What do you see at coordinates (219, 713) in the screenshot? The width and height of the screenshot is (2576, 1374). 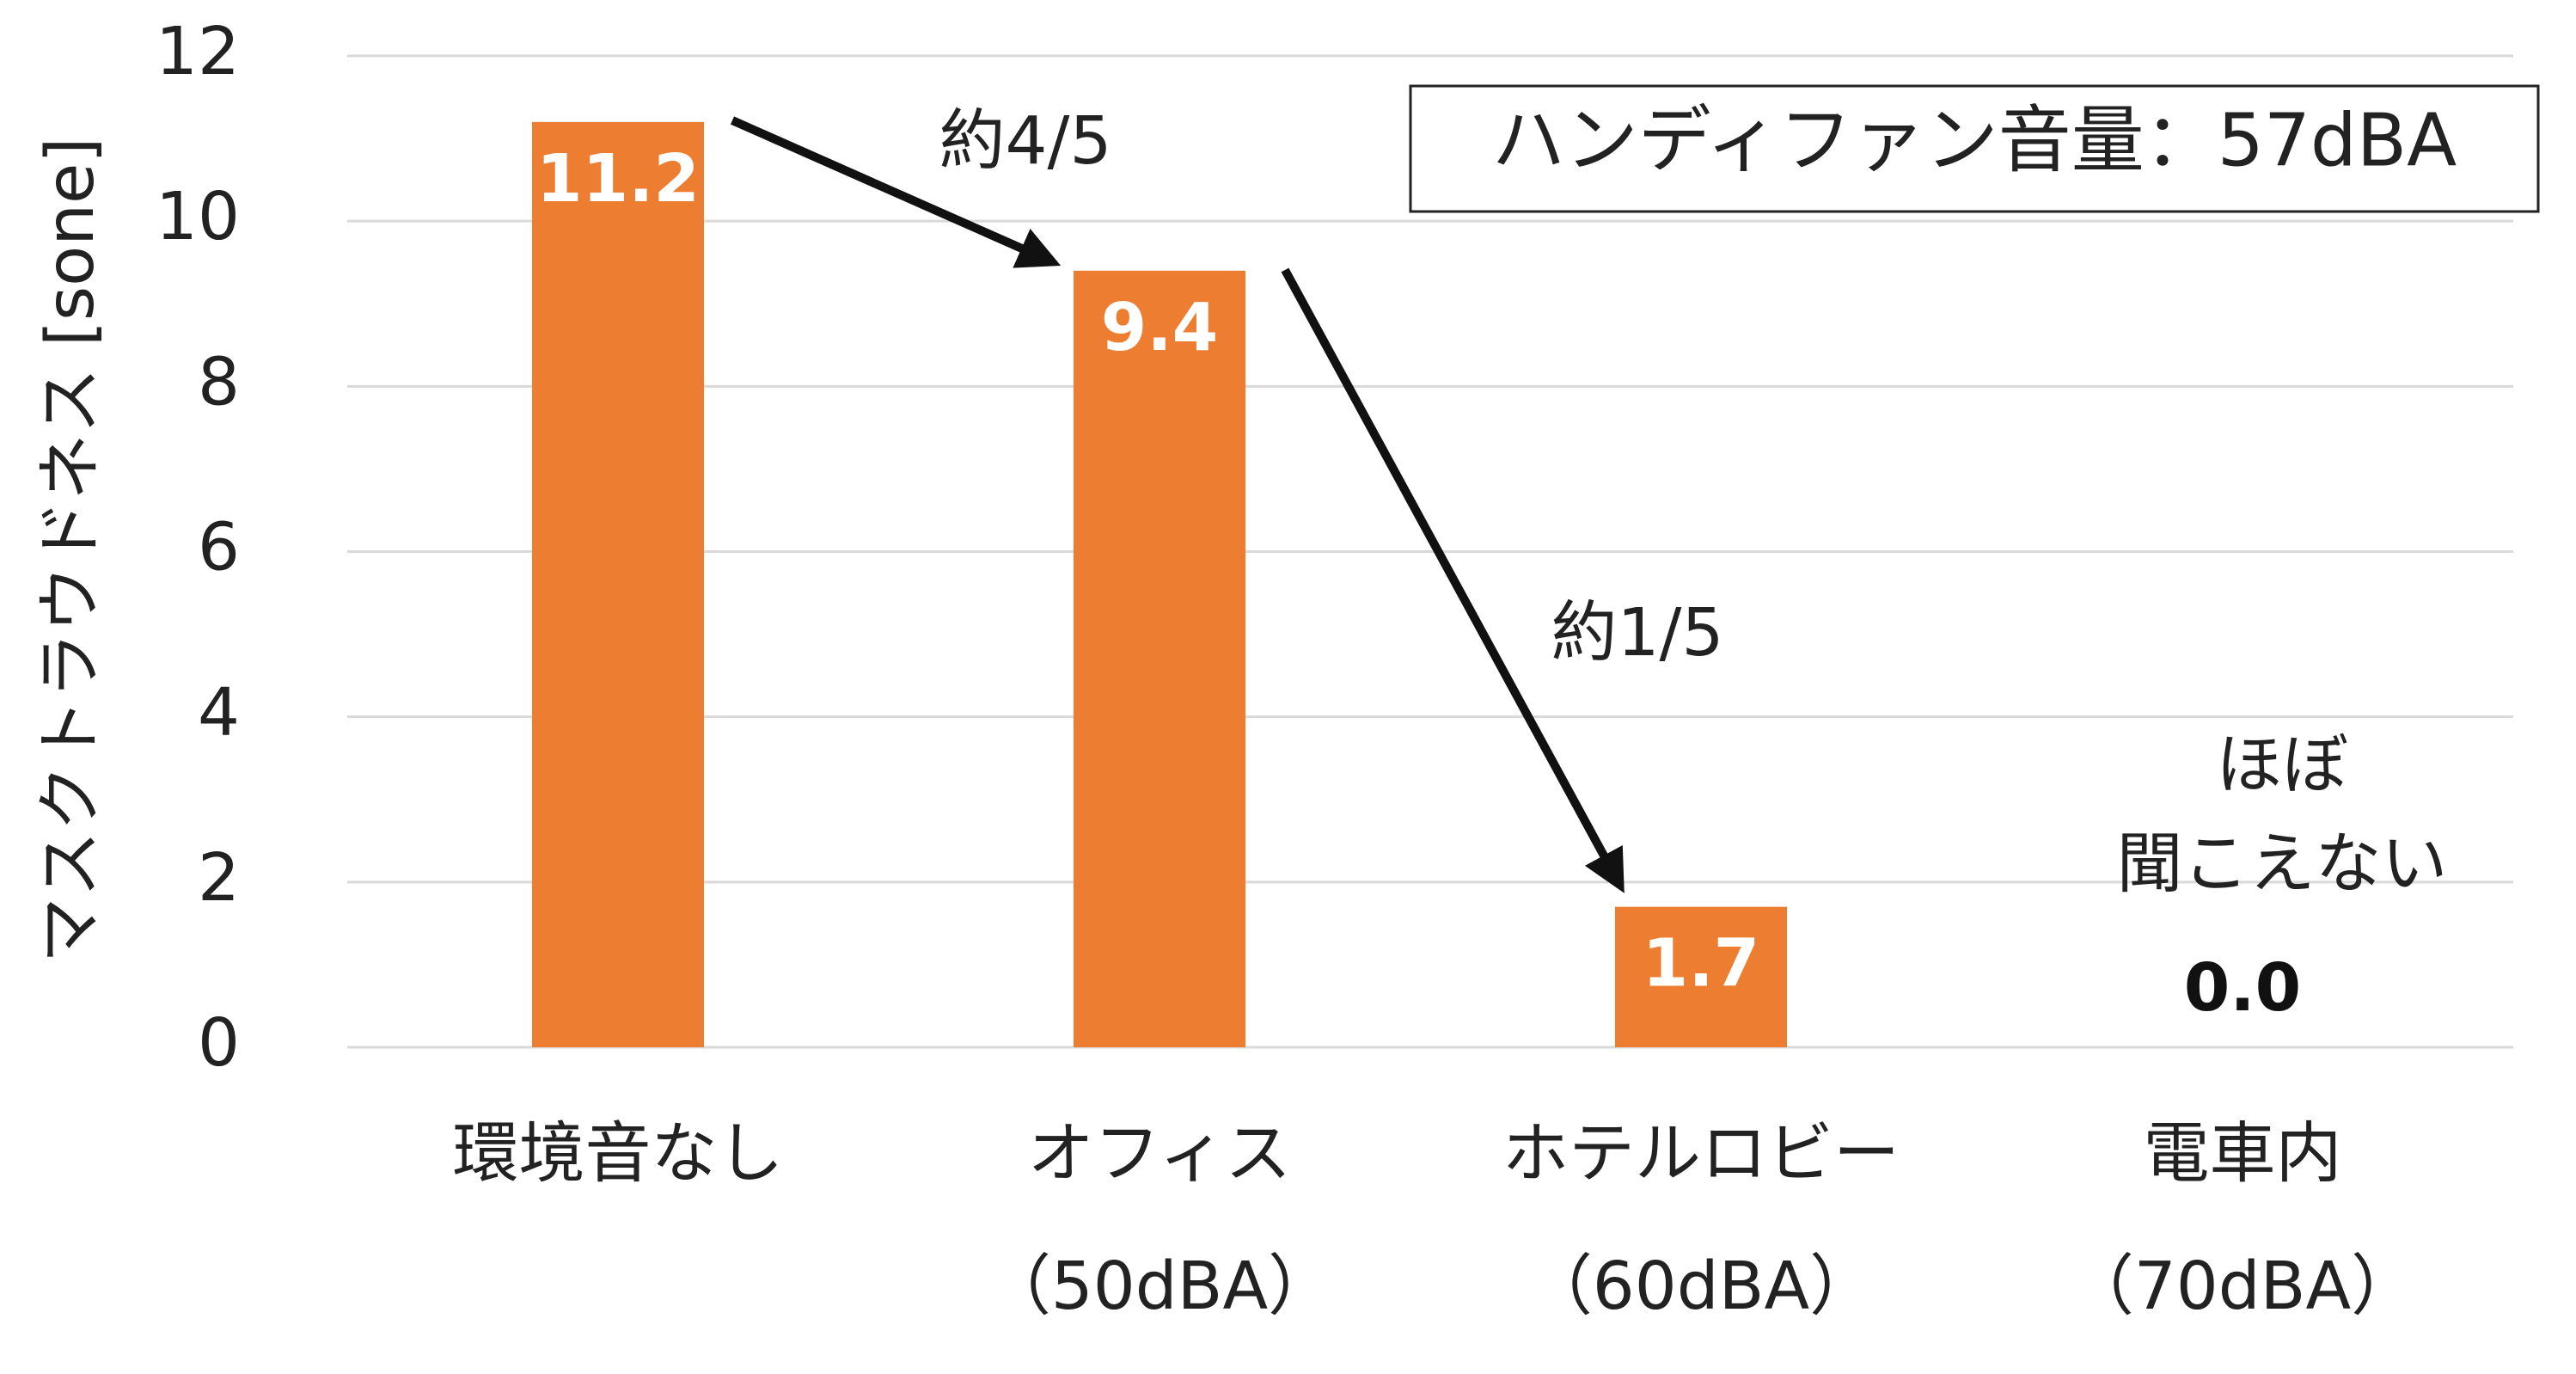 I see `y-tick-label: 4` at bounding box center [219, 713].